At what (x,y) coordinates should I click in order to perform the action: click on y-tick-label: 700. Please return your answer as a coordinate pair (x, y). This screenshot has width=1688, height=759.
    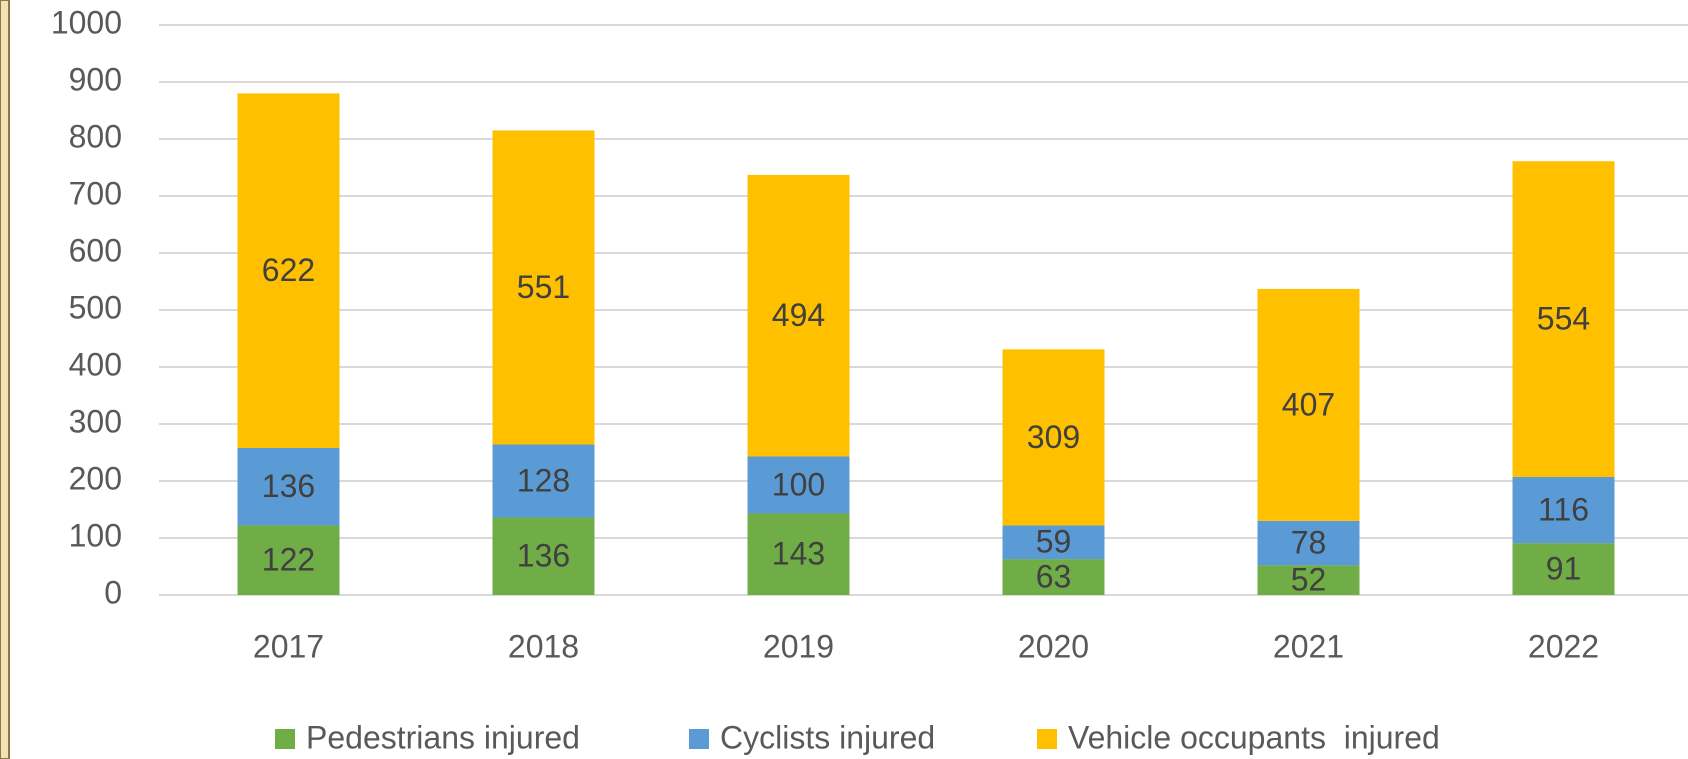
    Looking at the image, I should click on (95, 193).